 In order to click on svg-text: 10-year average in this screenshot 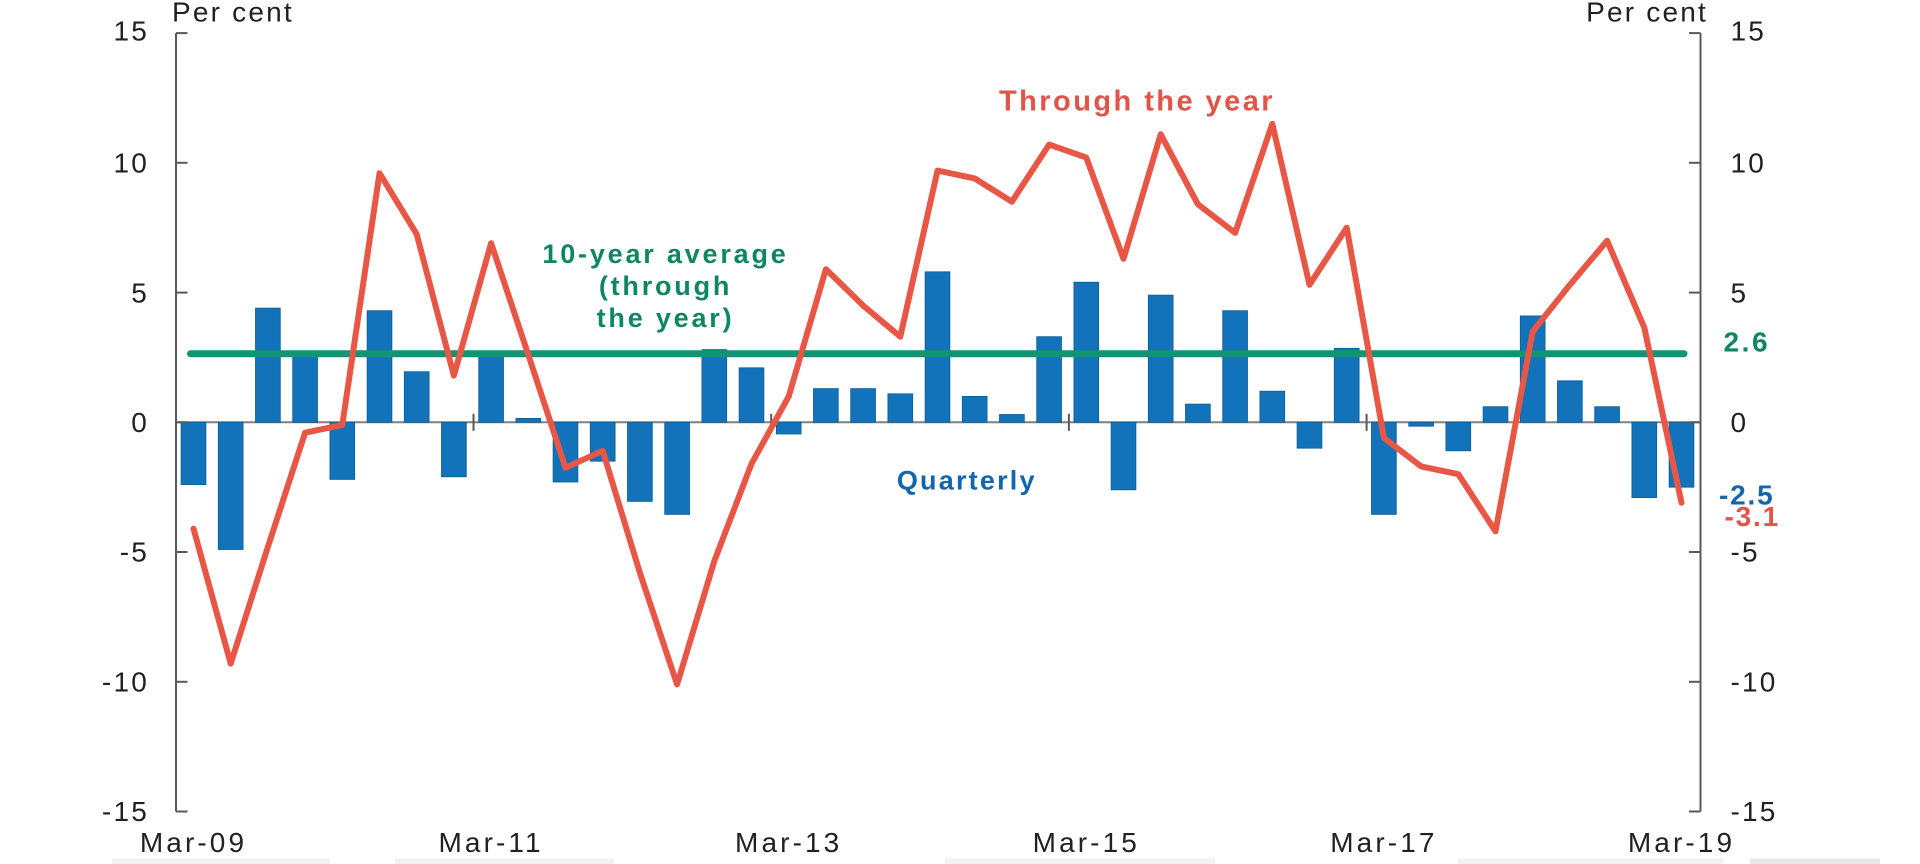, I will do `click(665, 254)`.